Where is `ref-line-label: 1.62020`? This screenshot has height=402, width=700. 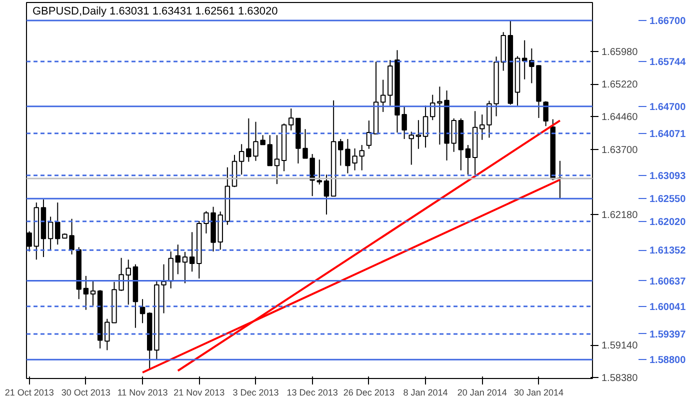 ref-line-label: 1.62020 is located at coordinates (668, 222).